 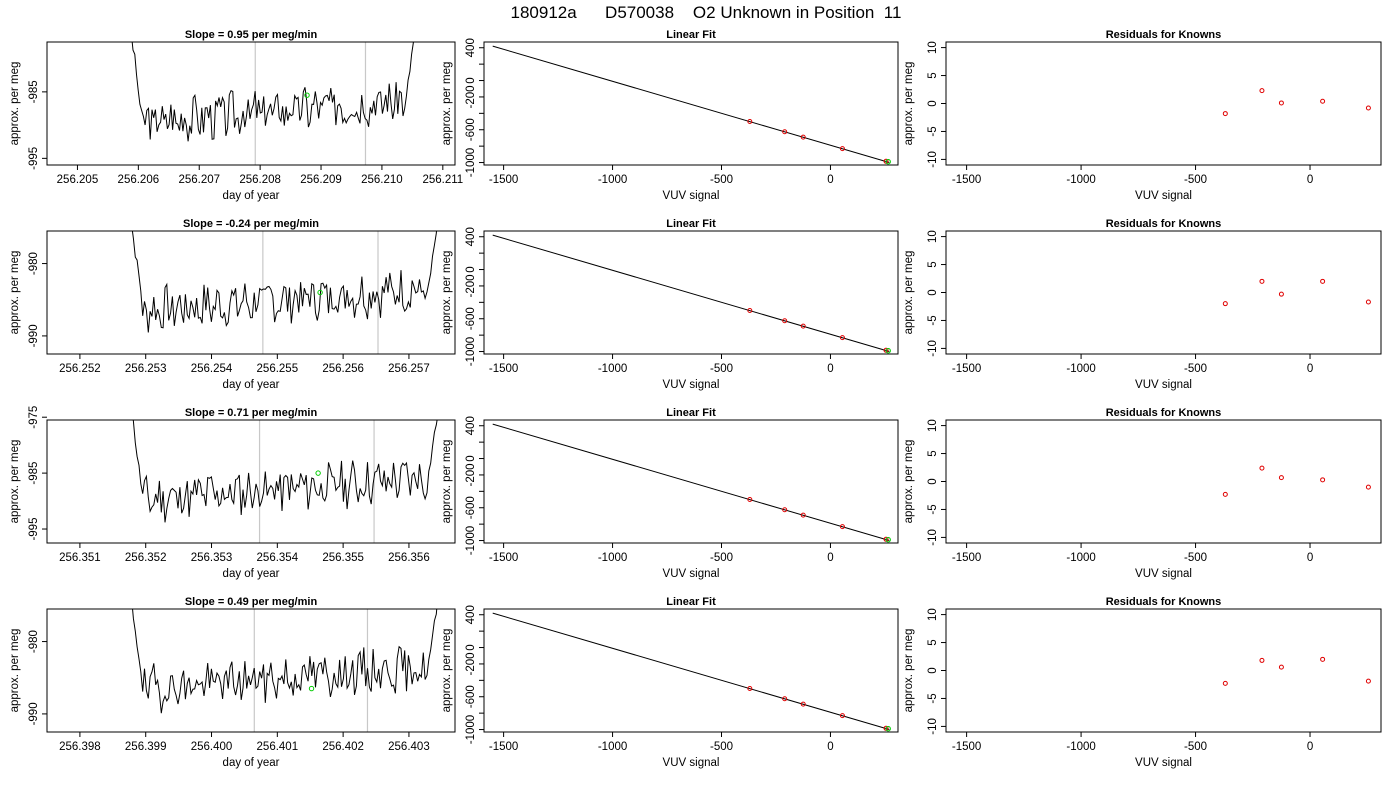 I want to click on y-tick-label: 400, so click(x=471, y=236).